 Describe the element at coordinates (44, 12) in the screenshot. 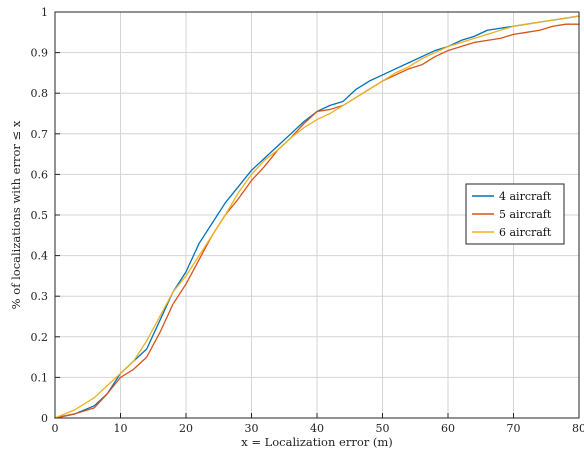

I see `y-tick-label: 1` at that location.